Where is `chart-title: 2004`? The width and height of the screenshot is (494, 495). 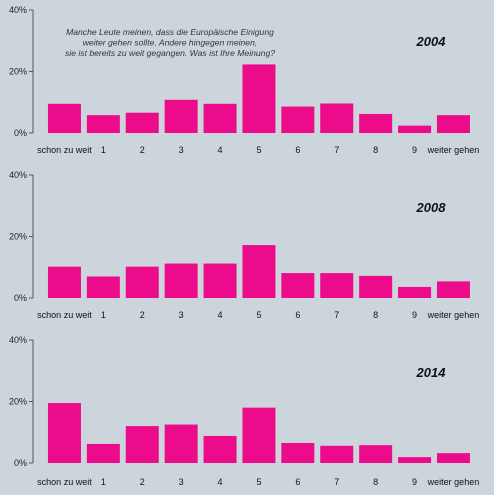
chart-title: 2004 is located at coordinates (431, 41).